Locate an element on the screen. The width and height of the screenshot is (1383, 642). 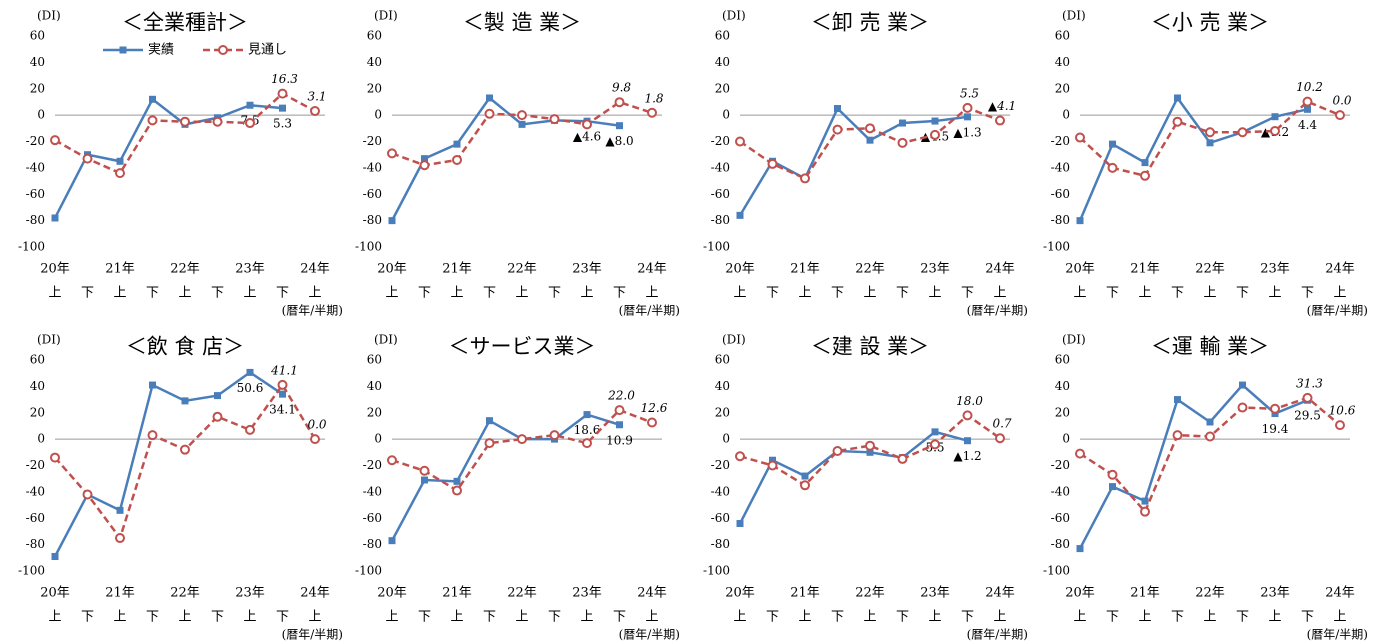
y-tick-label: -80 is located at coordinates (1060, 220).